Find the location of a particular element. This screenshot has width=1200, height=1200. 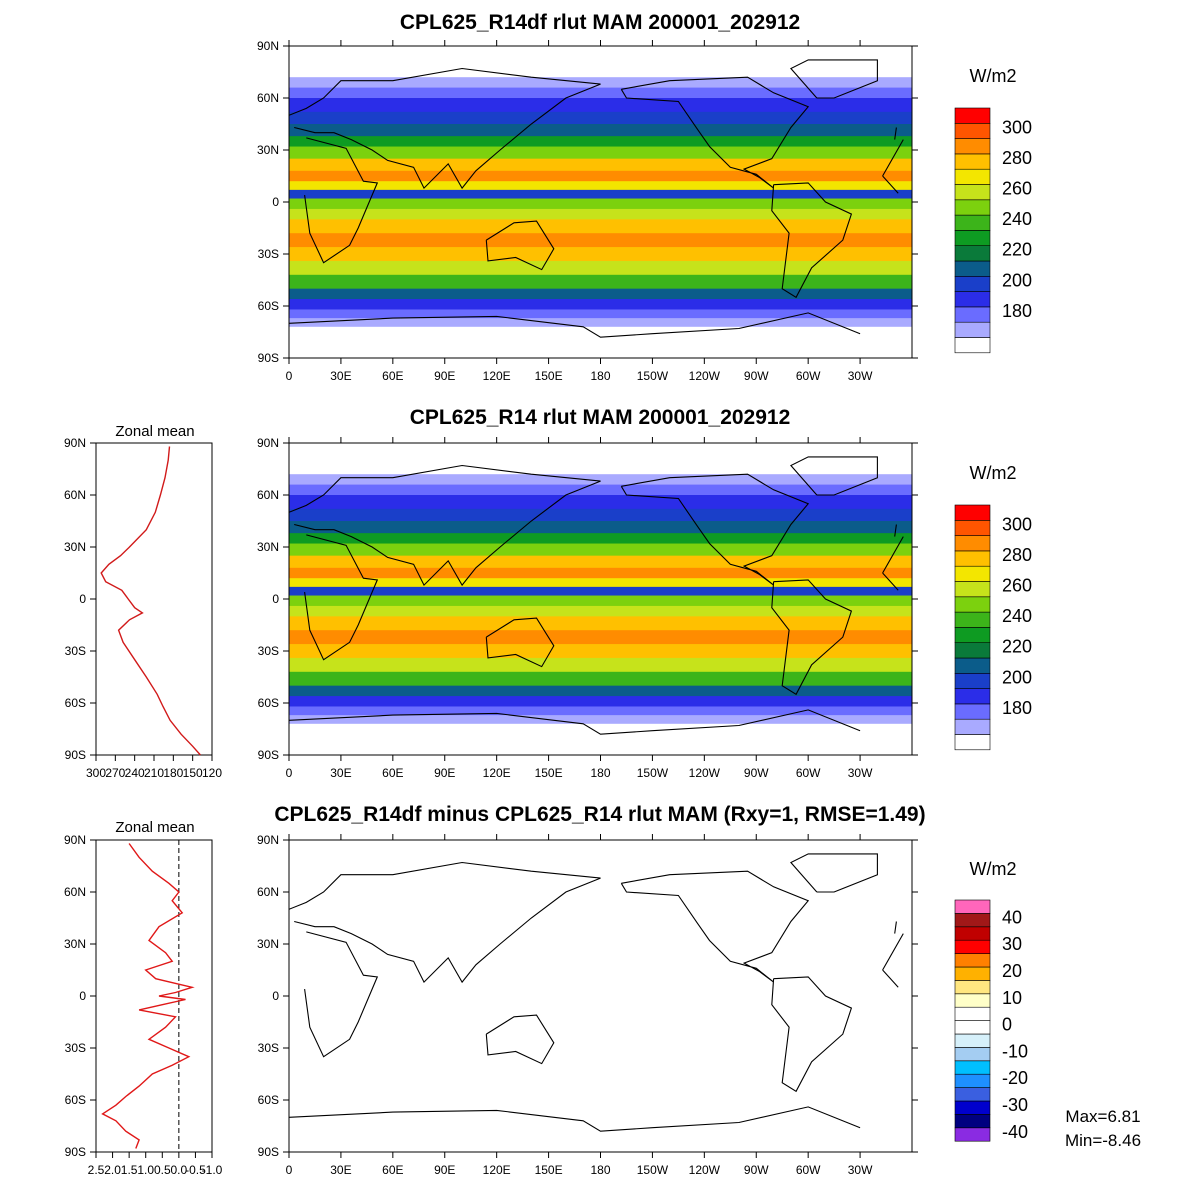

panel3-units: W/m2 is located at coordinates (993, 869).